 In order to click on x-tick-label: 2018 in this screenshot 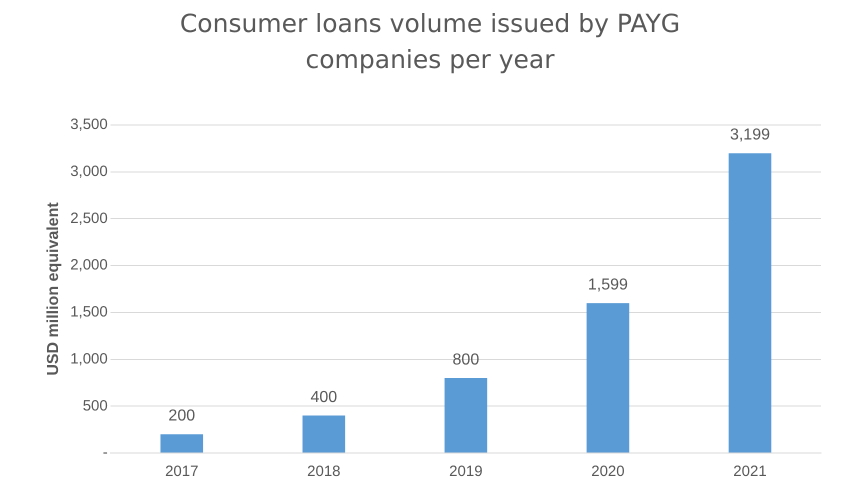, I will do `click(324, 471)`.